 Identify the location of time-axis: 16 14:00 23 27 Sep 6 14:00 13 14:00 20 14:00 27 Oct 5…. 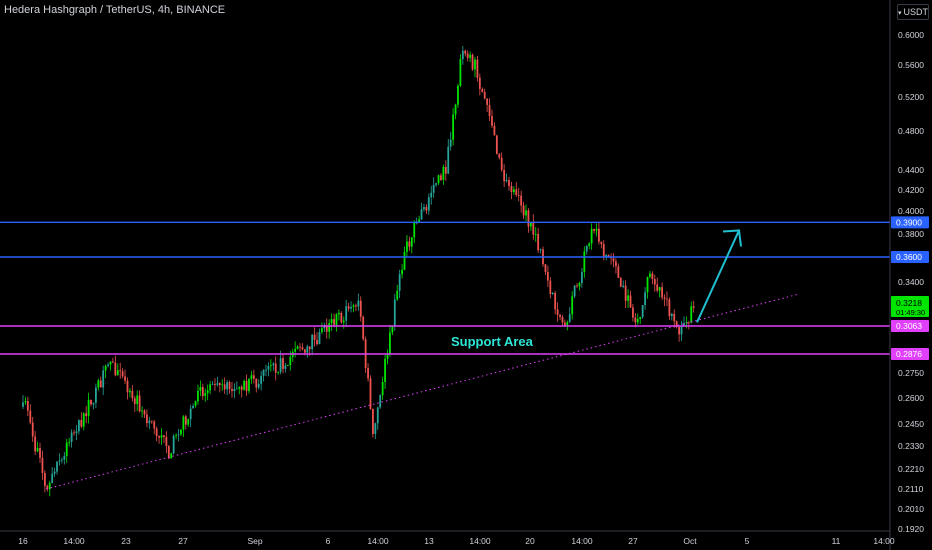
(456, 541).